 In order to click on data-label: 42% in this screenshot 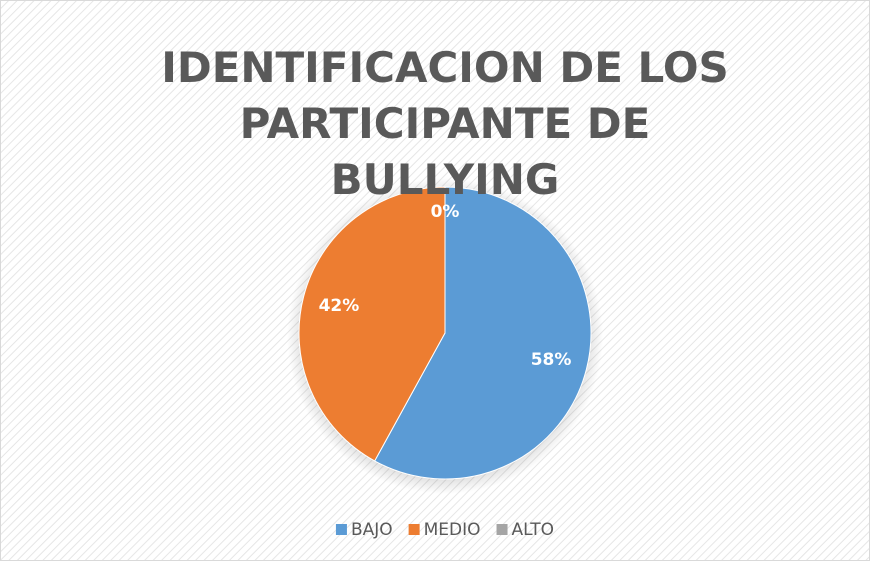, I will do `click(339, 306)`.